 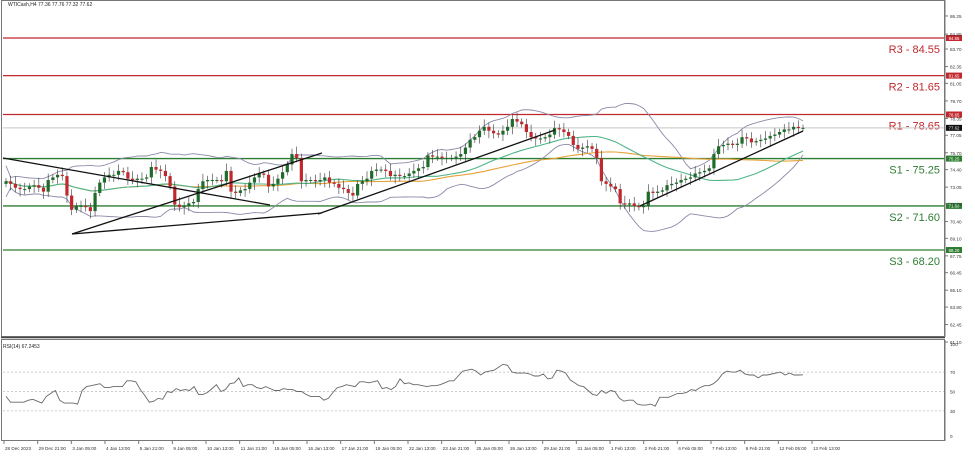 What do you see at coordinates (456, 448) in the screenshot?
I see `time-tick-label: 23 Jan 21:00` at bounding box center [456, 448].